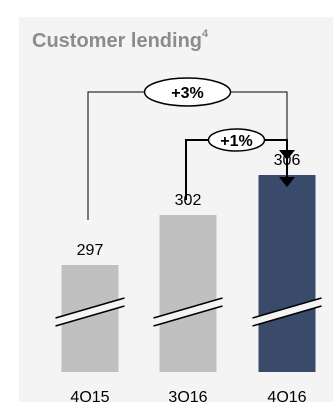 The image size is (333, 402). Describe the element at coordinates (90, 250) in the screenshot. I see `value-label-4Q15: 297` at that location.